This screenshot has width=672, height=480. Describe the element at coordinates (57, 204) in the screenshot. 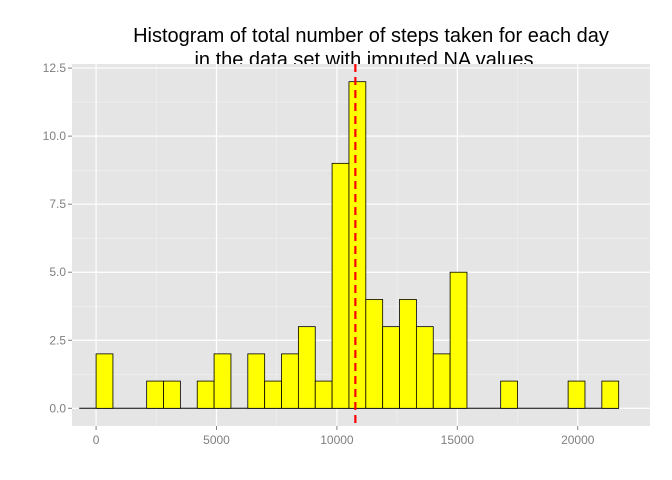

I see `y-tick-label: 7.5` at that location.